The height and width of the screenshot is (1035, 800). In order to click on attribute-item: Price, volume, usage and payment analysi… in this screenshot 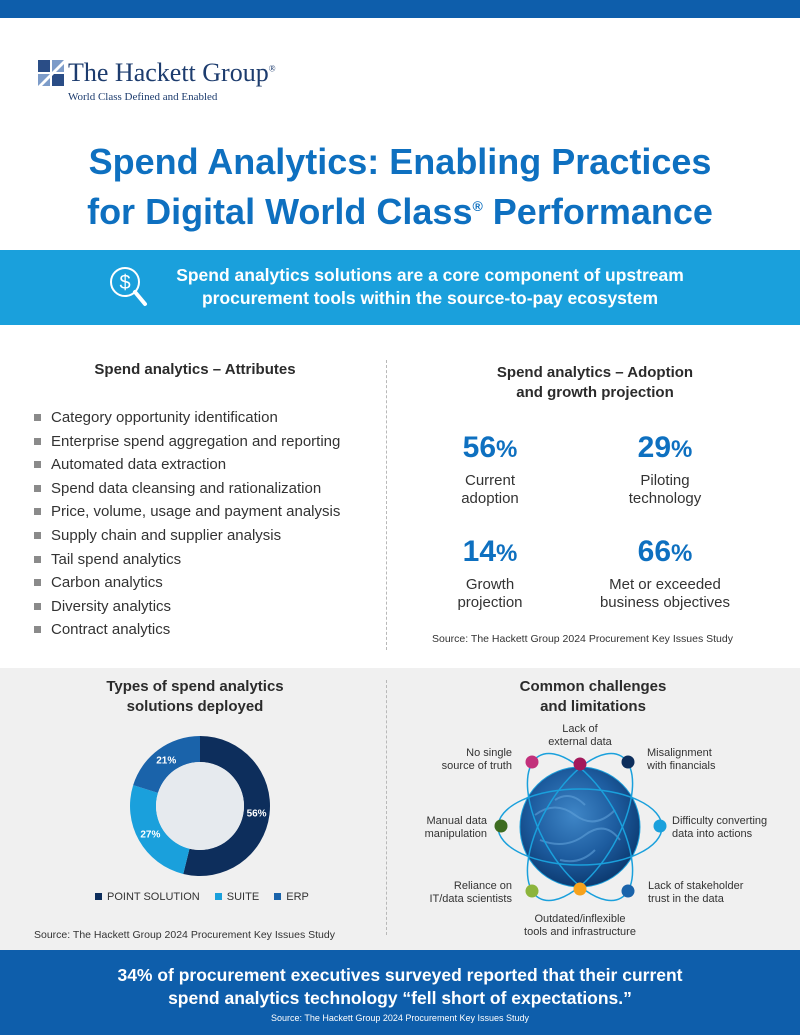, I will do `click(187, 514)`.